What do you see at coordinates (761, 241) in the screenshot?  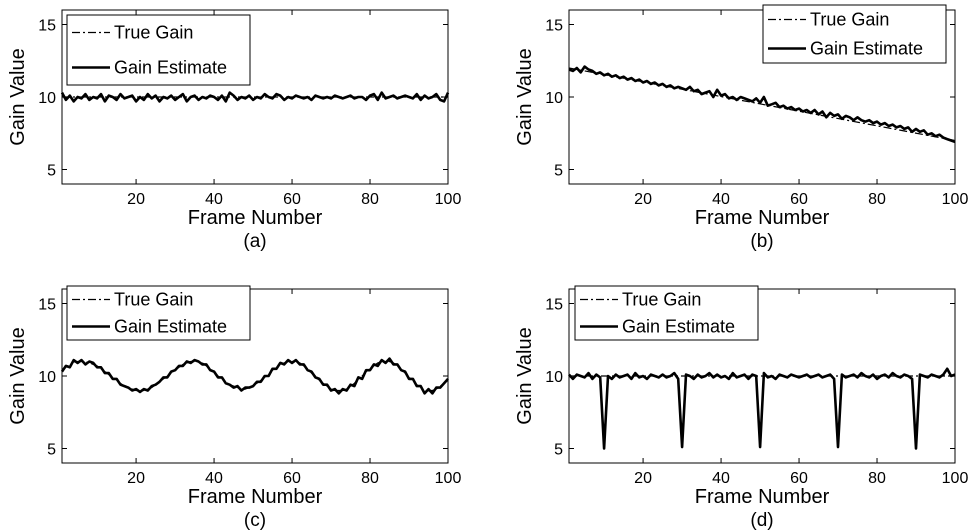 I see `subfigure-label: (b)` at bounding box center [761, 241].